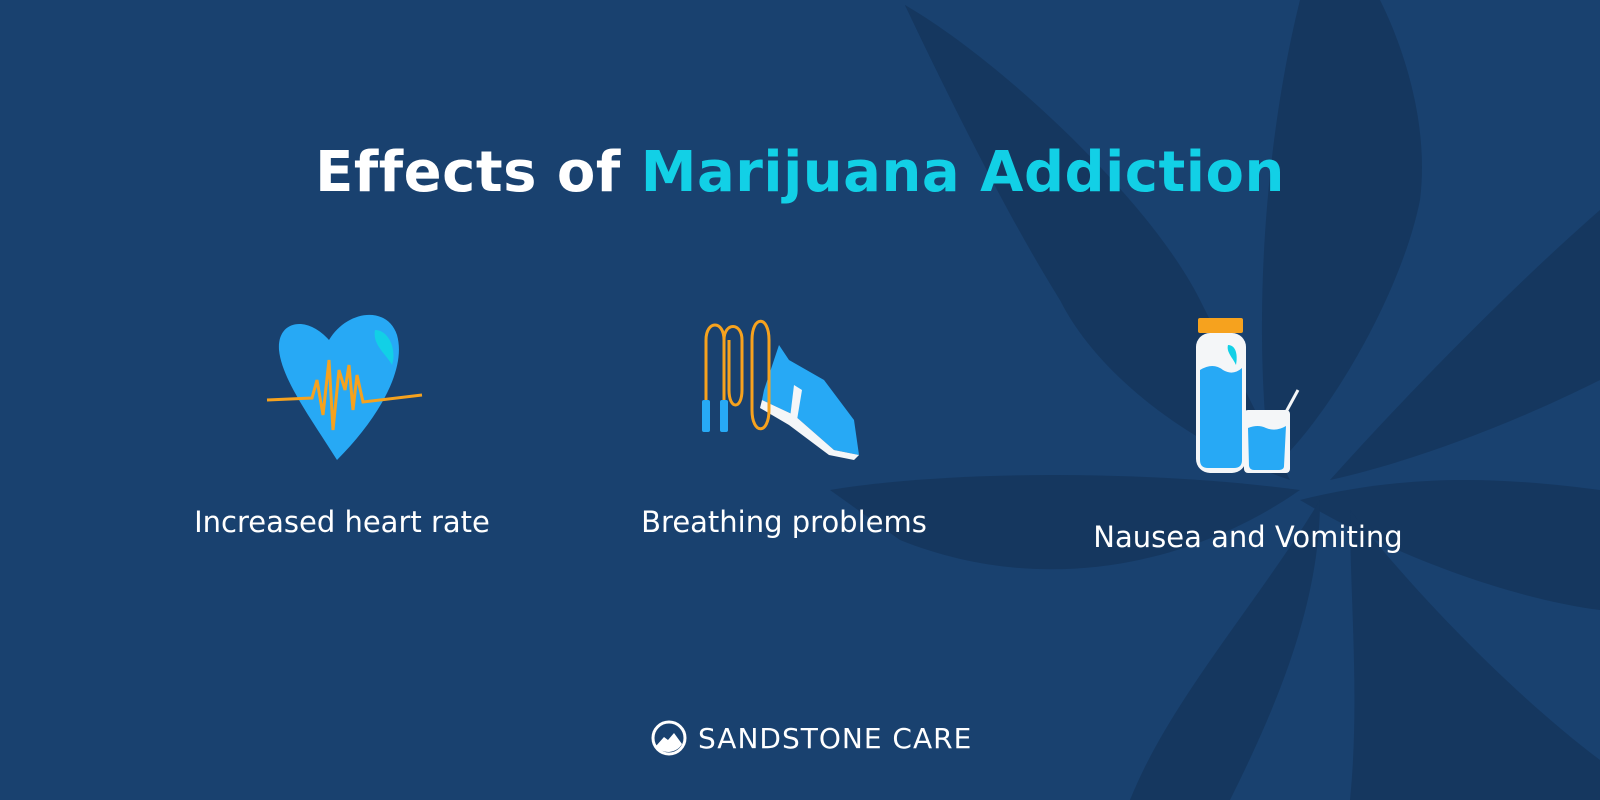 The height and width of the screenshot is (800, 1600). I want to click on effect-label: Nausea and Vomiting, so click(1248, 537).